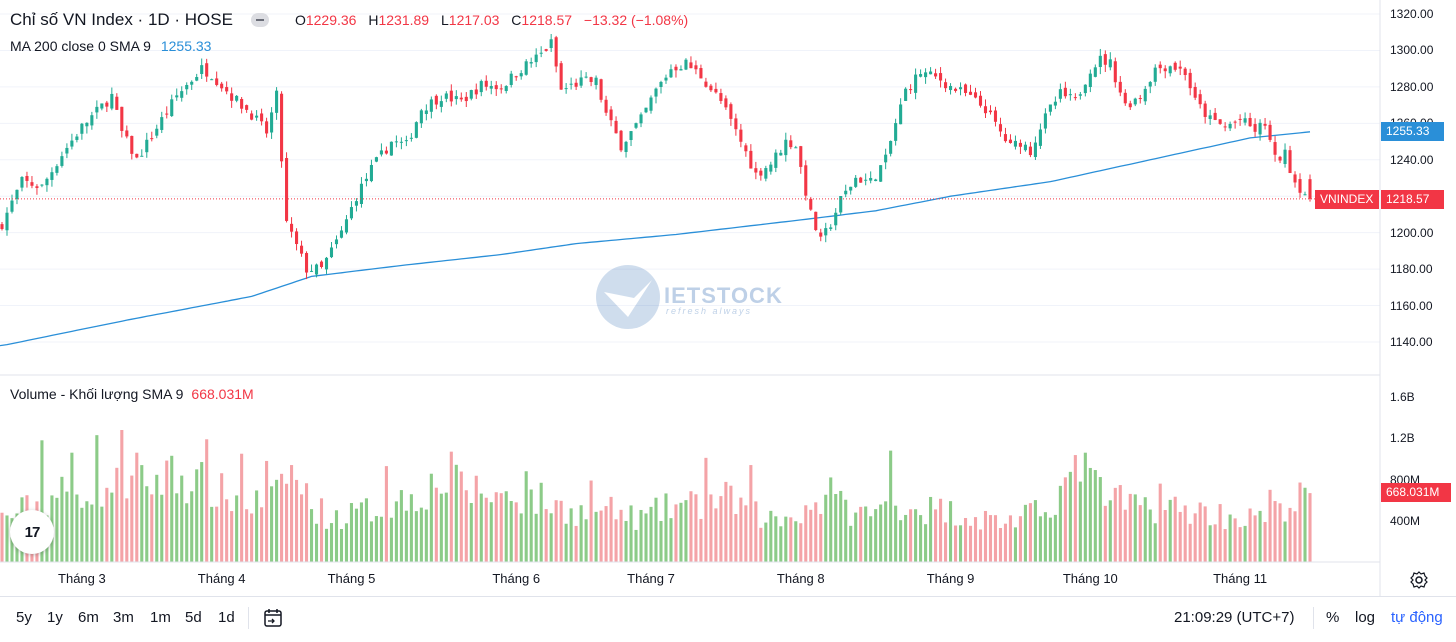 The width and height of the screenshot is (1456, 642). Describe the element at coordinates (1333, 617) in the screenshot. I see `percent-toggle: %` at that location.